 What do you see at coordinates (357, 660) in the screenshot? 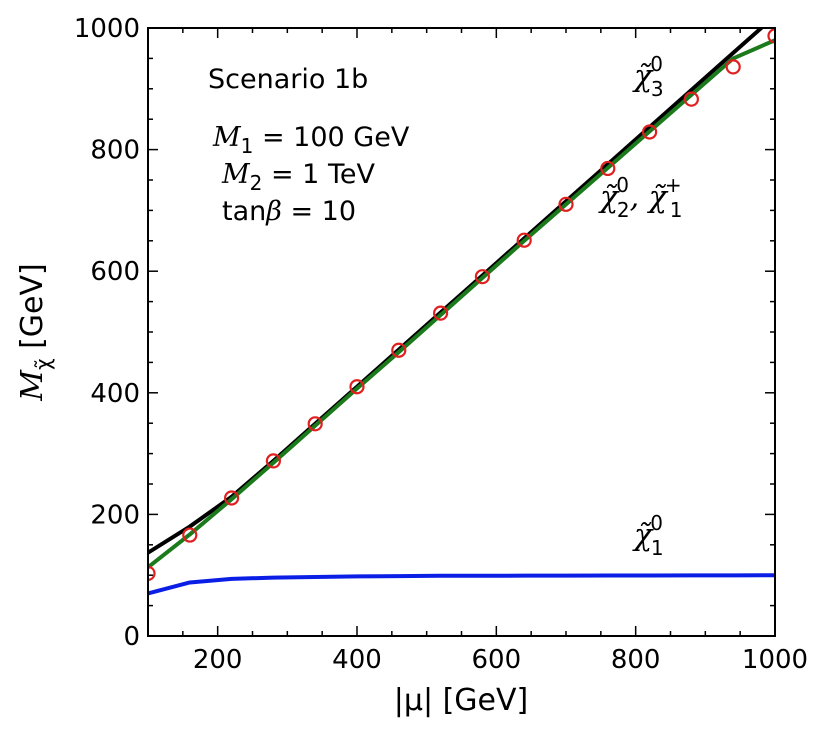
I see `x-tick-label: 400` at bounding box center [357, 660].